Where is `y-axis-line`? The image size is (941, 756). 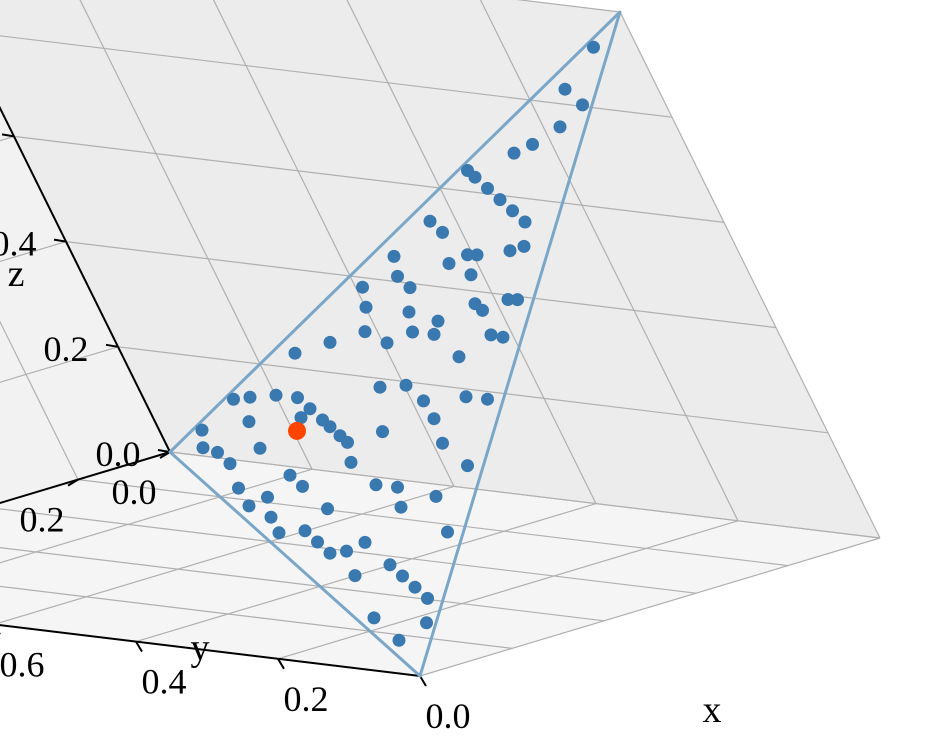 y-axis-line is located at coordinates (85, 478).